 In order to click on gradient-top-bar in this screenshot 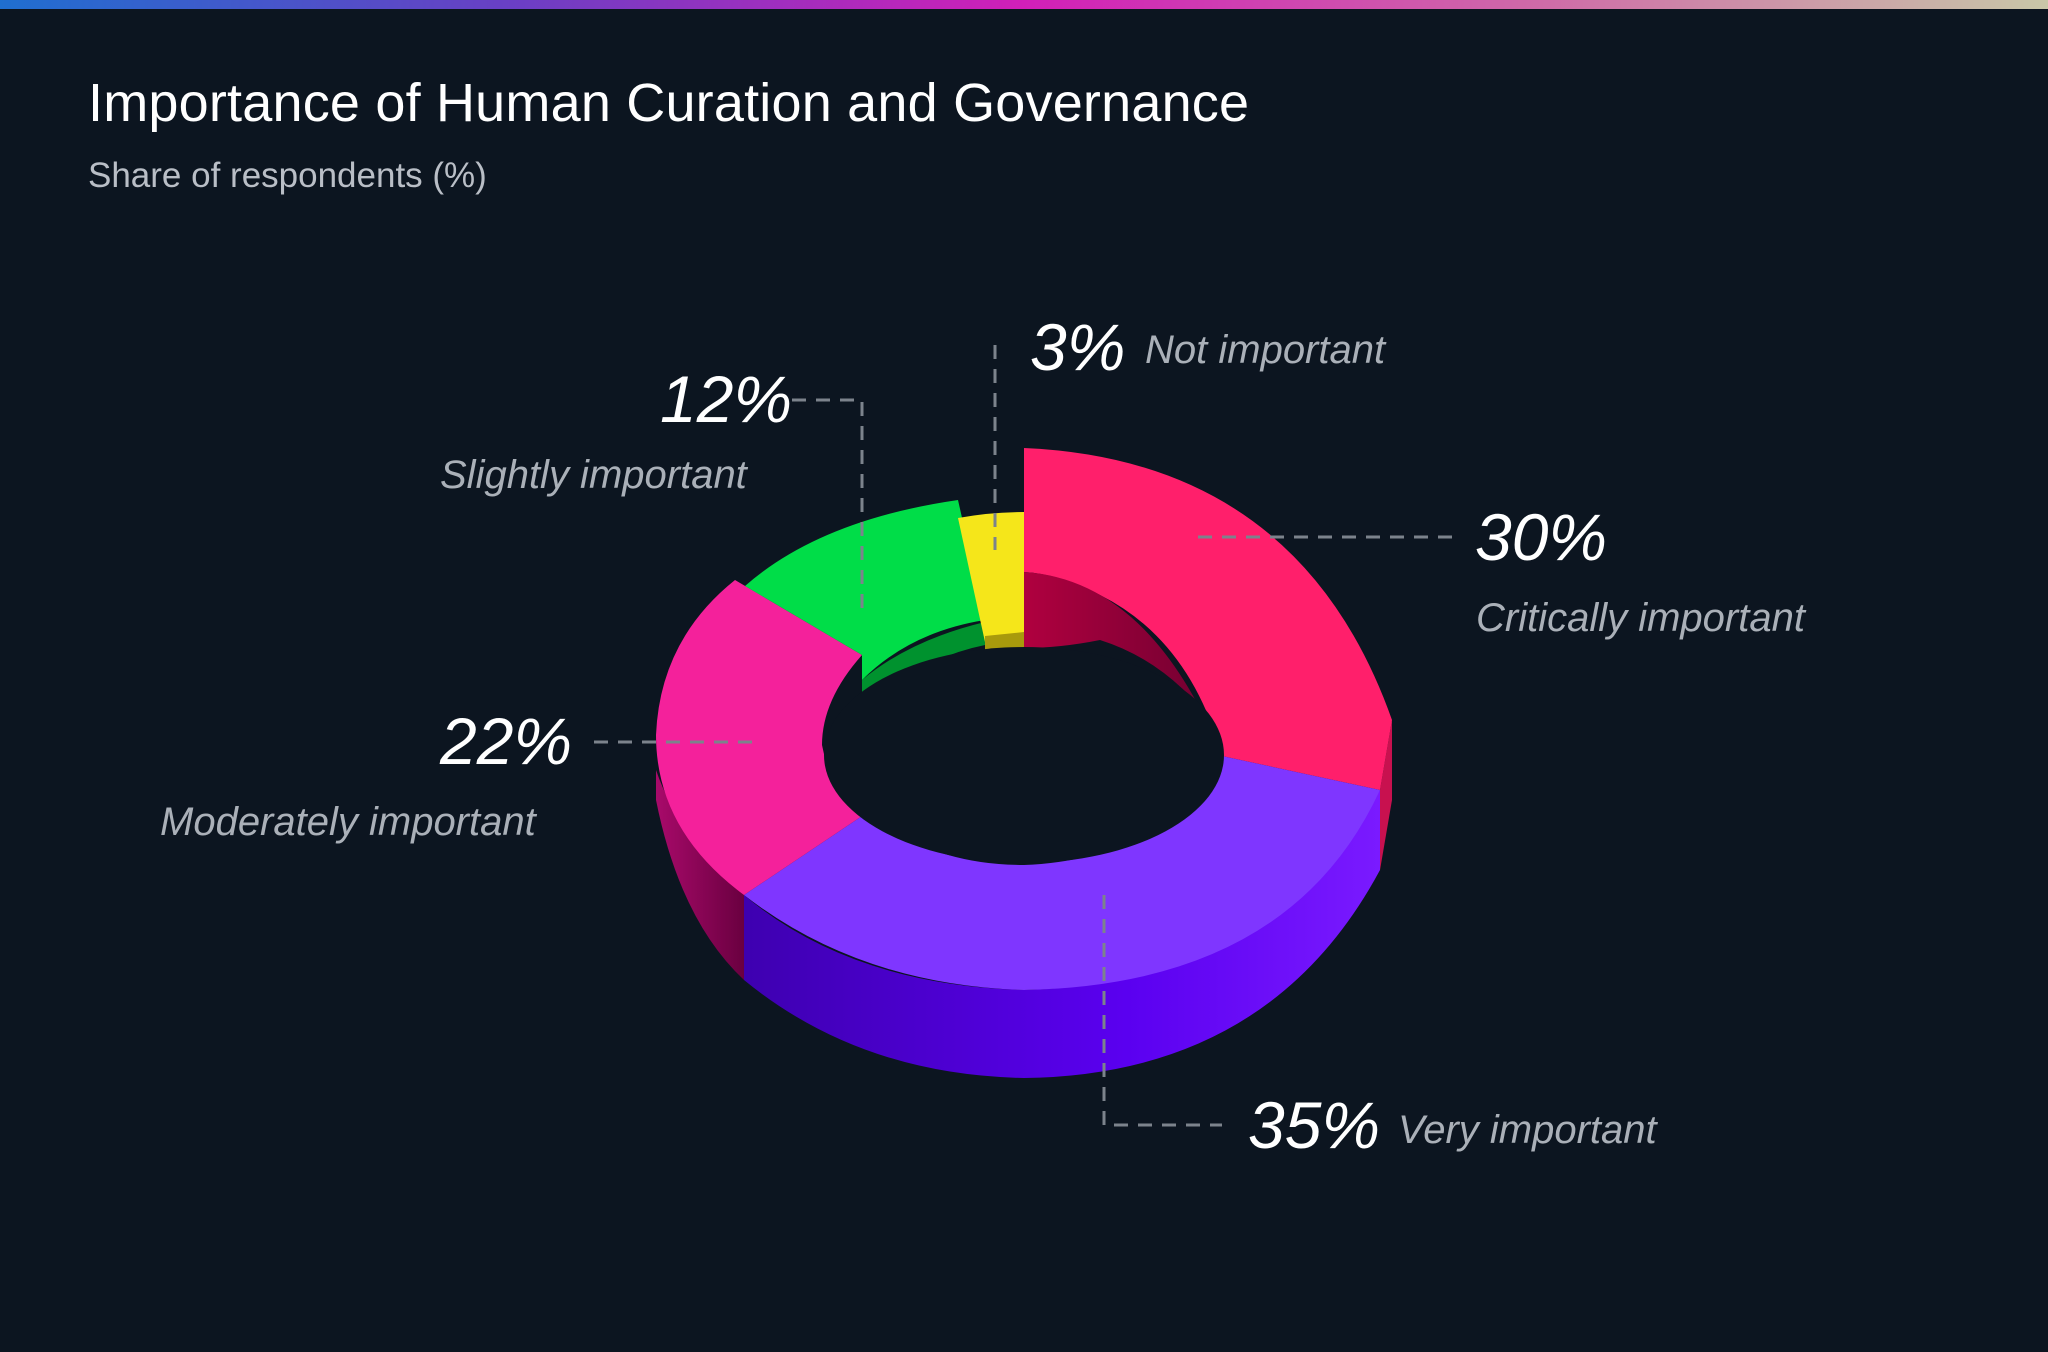, I will do `click(1024, 4)`.